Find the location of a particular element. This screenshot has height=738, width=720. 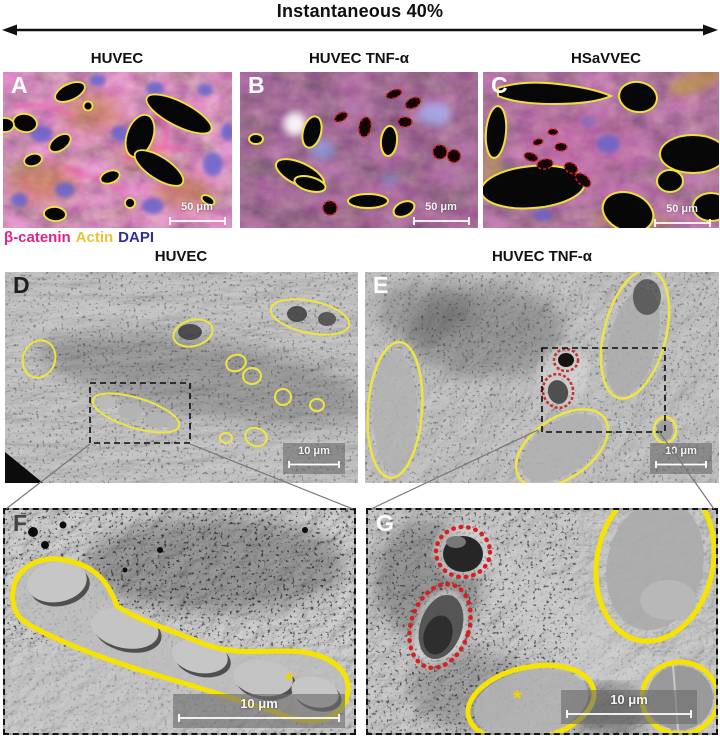

junction-ridges is located at coordinates (100, 147).